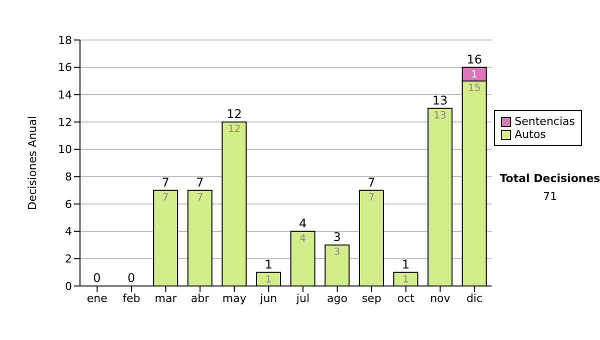 Image resolution: width=600 pixels, height=340 pixels. Describe the element at coordinates (406, 298) in the screenshot. I see `x-tick-label: oct` at that location.